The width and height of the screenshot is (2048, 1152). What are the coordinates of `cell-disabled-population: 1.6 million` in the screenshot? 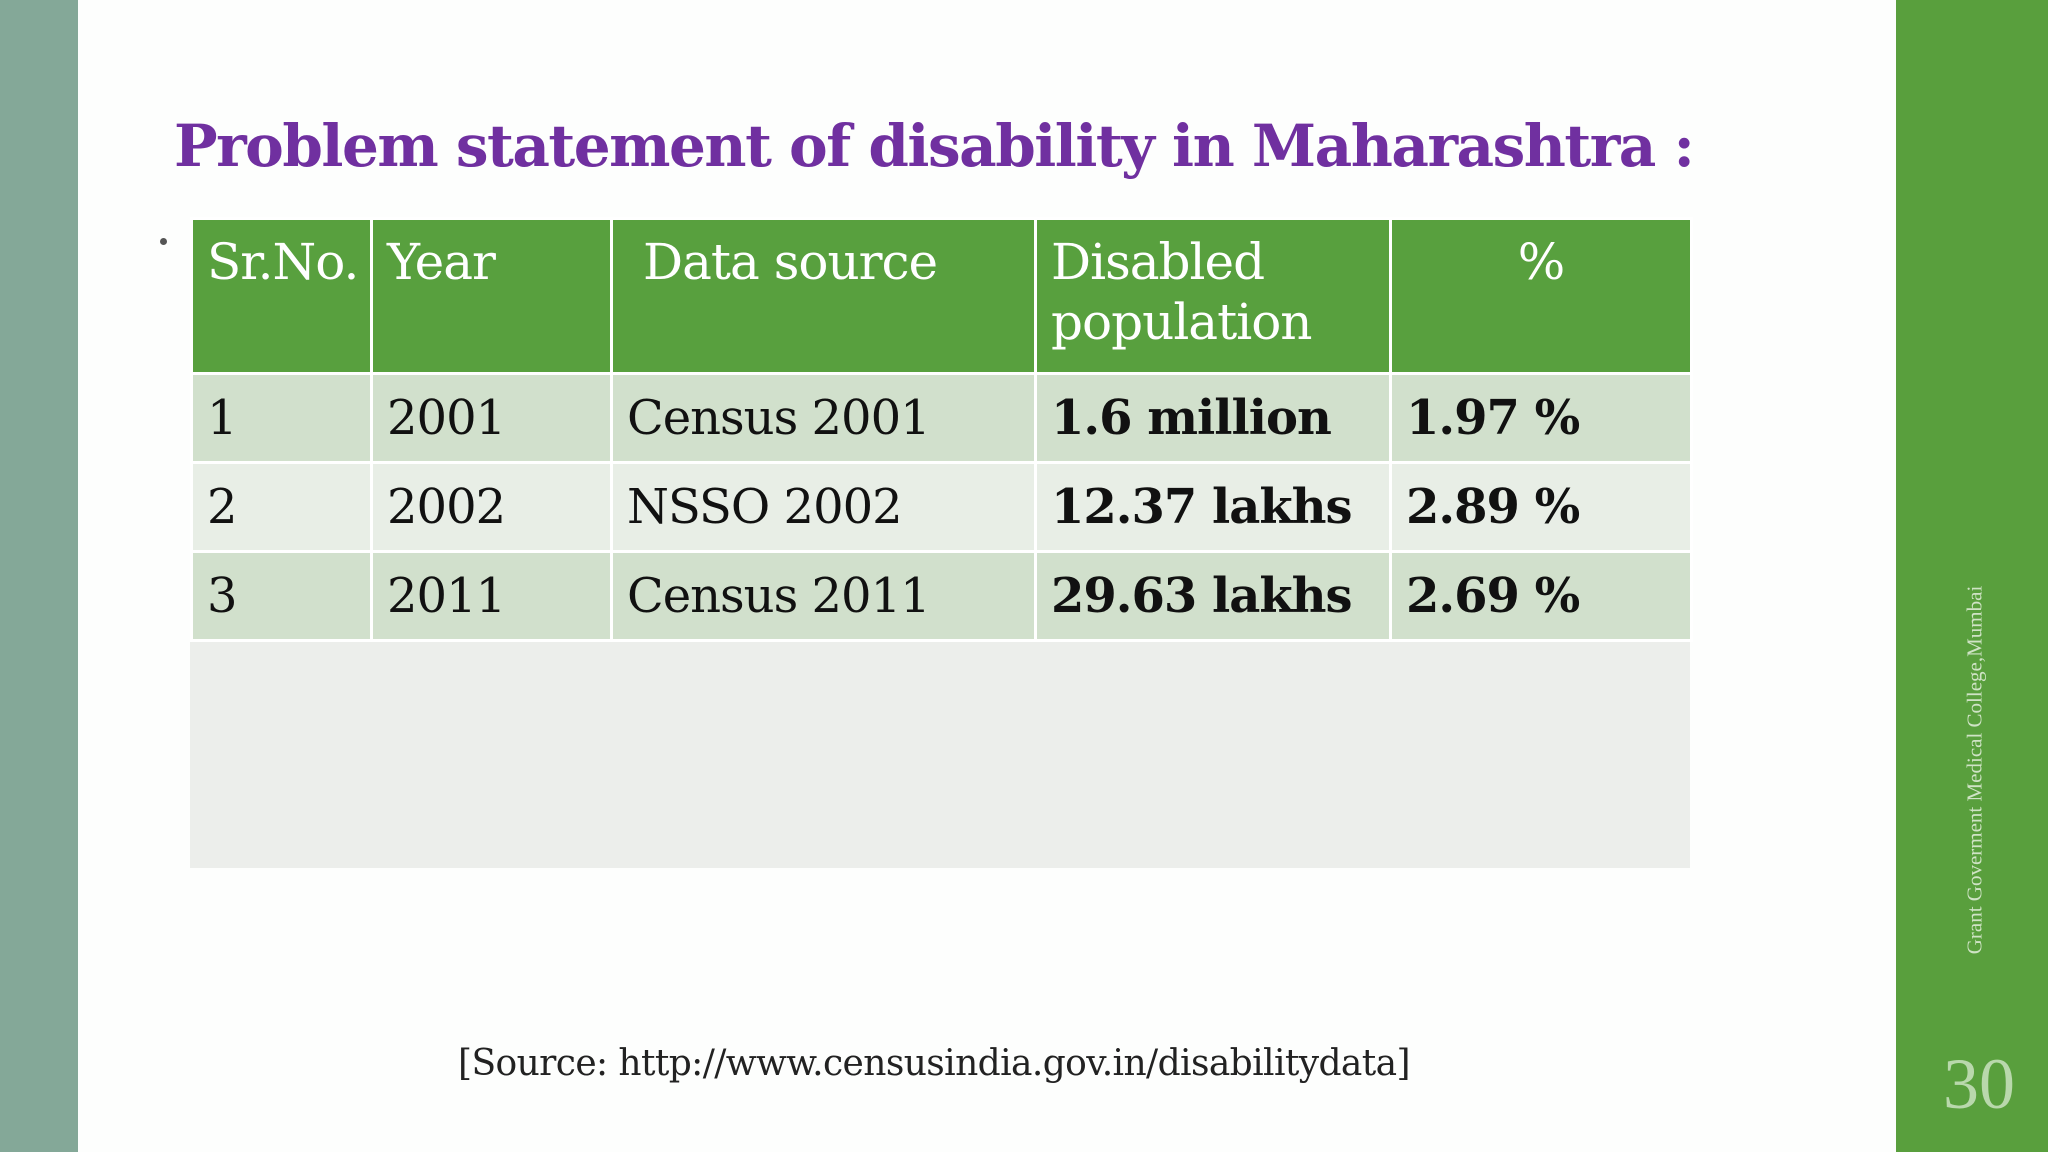 It's located at (1213, 418).